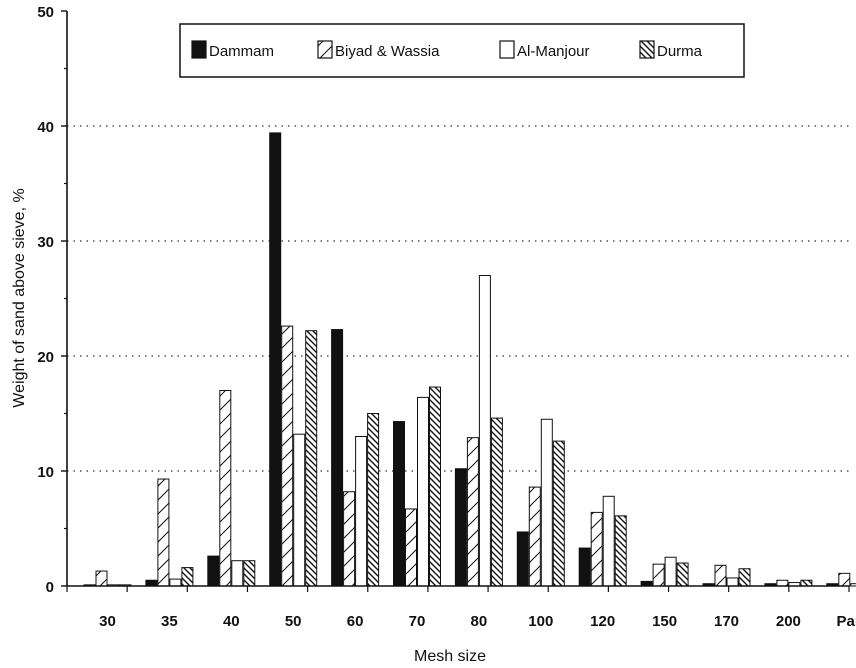  Describe the element at coordinates (355, 621) in the screenshot. I see `x-tick-label: 60` at that location.